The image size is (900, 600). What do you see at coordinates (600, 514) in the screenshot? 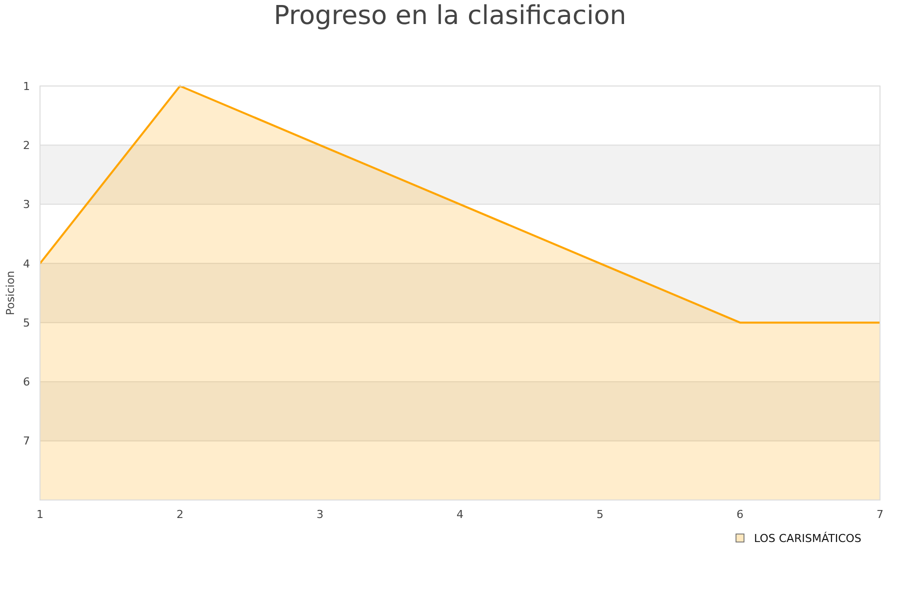
I see `x-tick-label: 5` at bounding box center [600, 514].